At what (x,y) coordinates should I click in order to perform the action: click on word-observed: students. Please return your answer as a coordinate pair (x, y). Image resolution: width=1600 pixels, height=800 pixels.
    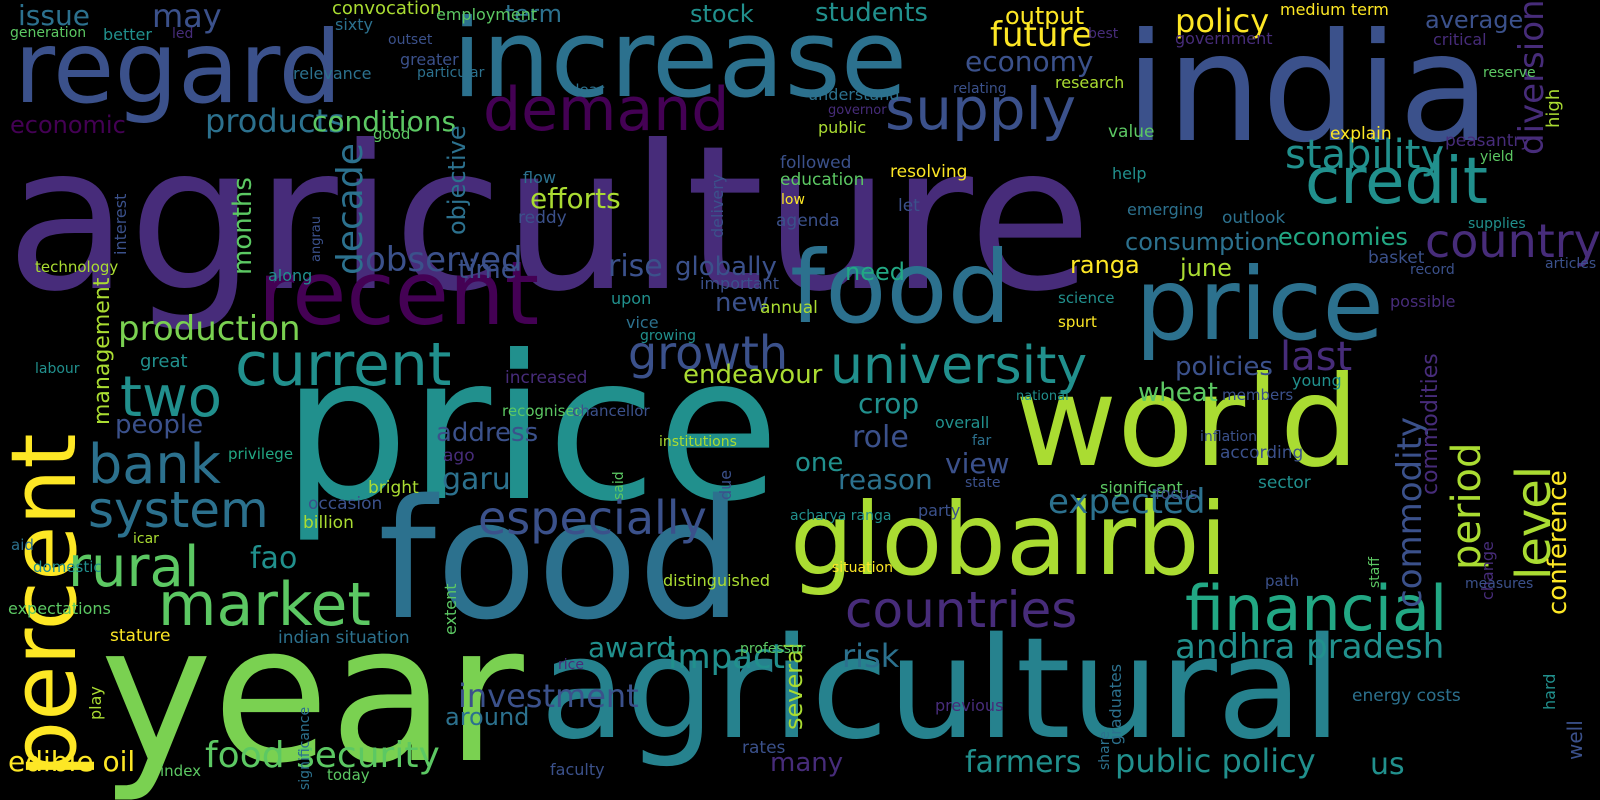
    Looking at the image, I should click on (871, 14).